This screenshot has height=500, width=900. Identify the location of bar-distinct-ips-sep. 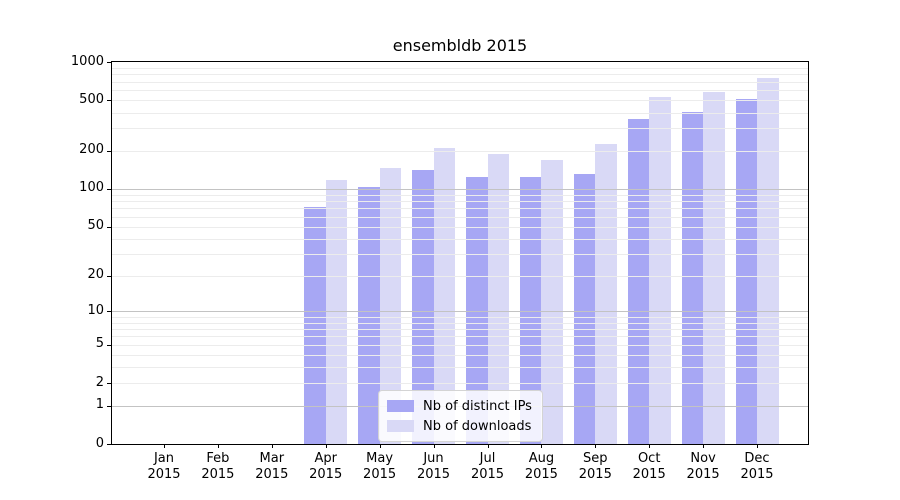
(584, 309).